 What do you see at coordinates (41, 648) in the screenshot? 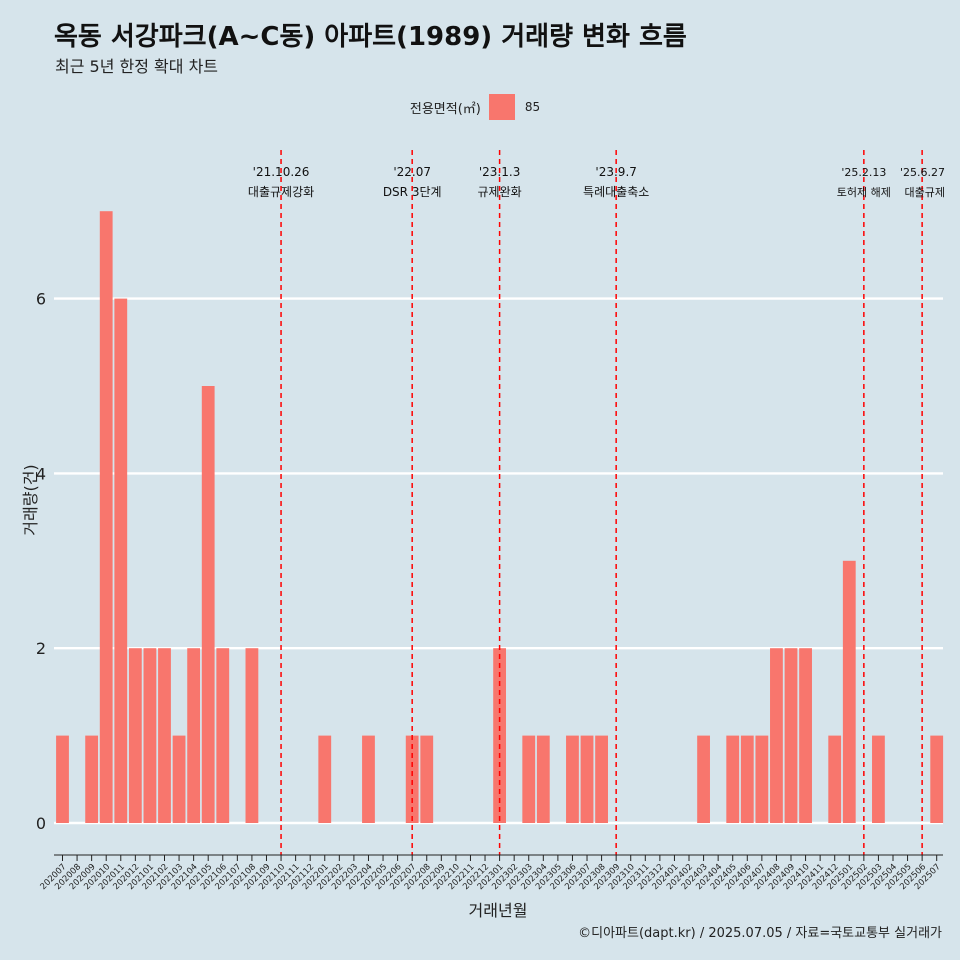
I see `y-tick-label-2: 2` at bounding box center [41, 648].